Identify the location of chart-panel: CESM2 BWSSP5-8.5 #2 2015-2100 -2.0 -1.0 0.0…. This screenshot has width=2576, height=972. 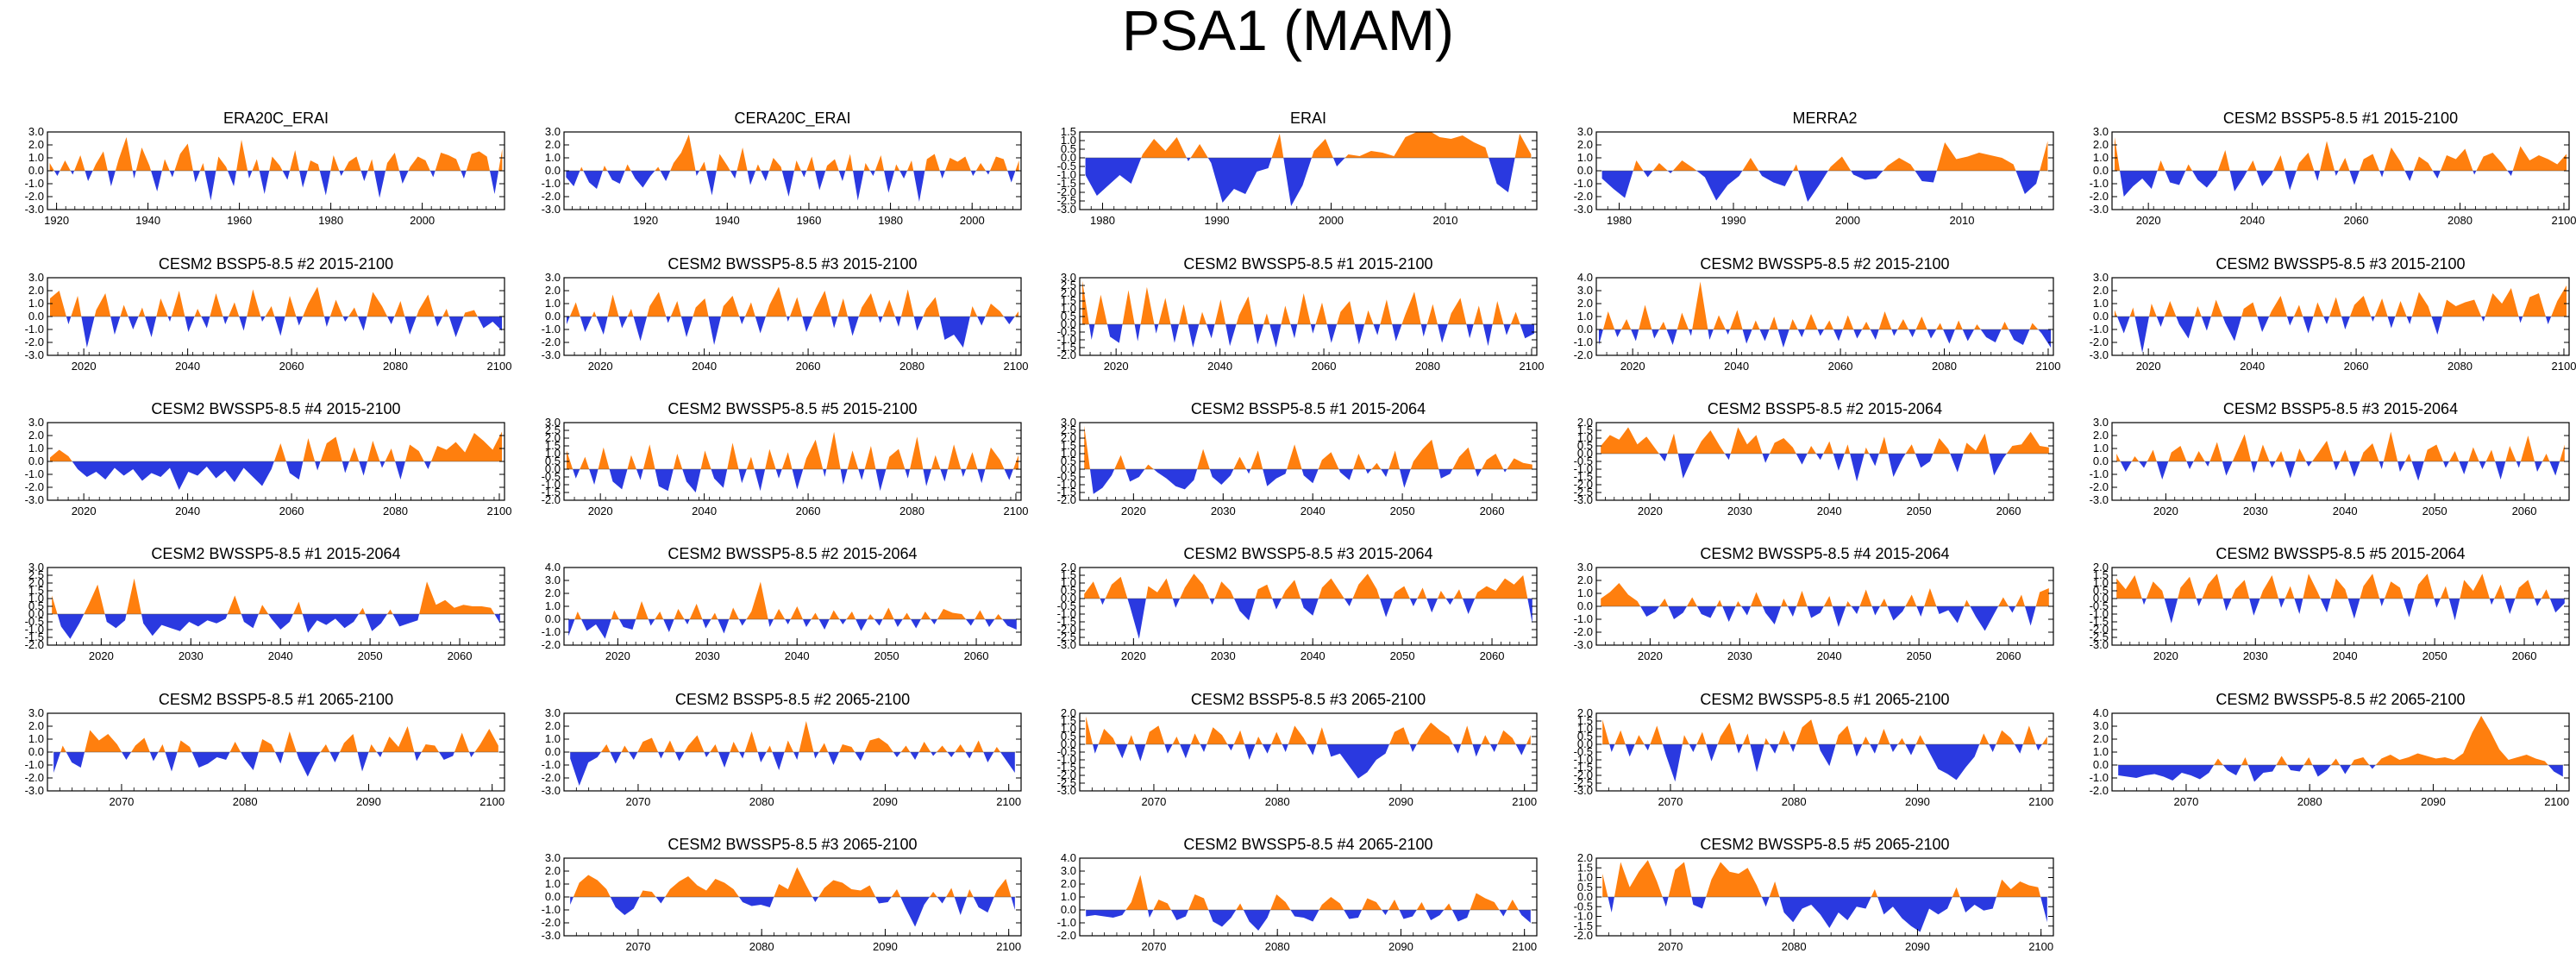
(1805, 318).